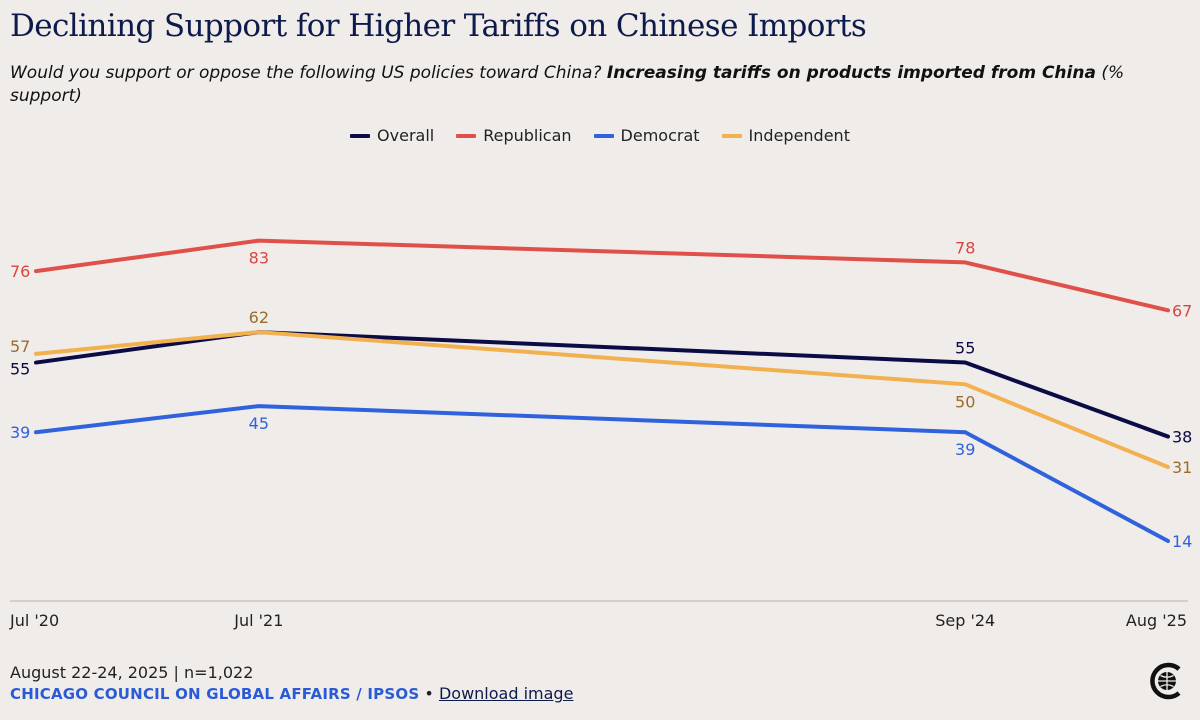 The width and height of the screenshot is (1200, 720). I want to click on legend-item-democrat: Democrat, so click(646, 135).